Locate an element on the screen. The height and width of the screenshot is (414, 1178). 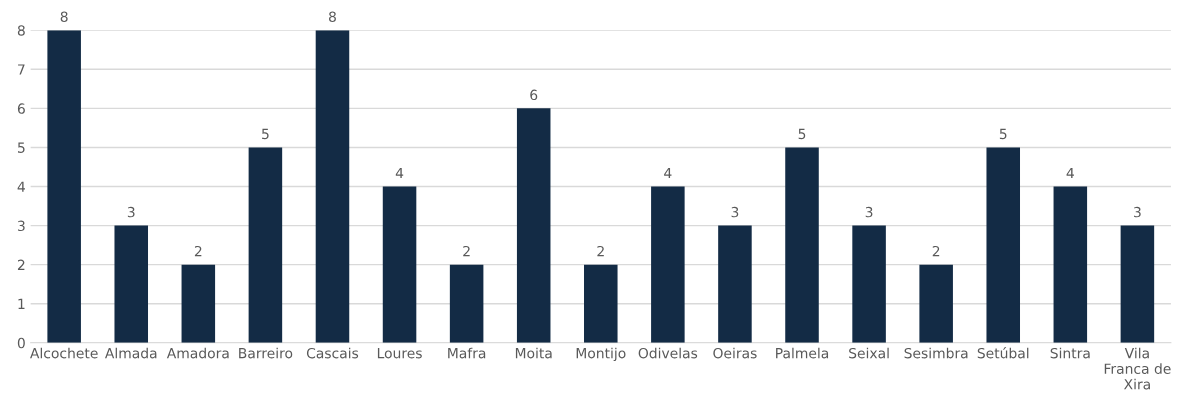
y-tick-label: 0 is located at coordinates (21, 343).